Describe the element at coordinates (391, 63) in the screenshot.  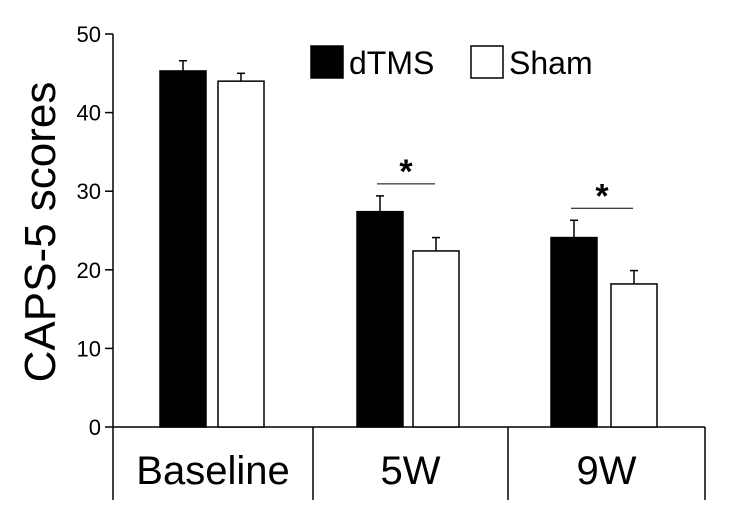
I see `legend-label-dtms: dTMS` at that location.